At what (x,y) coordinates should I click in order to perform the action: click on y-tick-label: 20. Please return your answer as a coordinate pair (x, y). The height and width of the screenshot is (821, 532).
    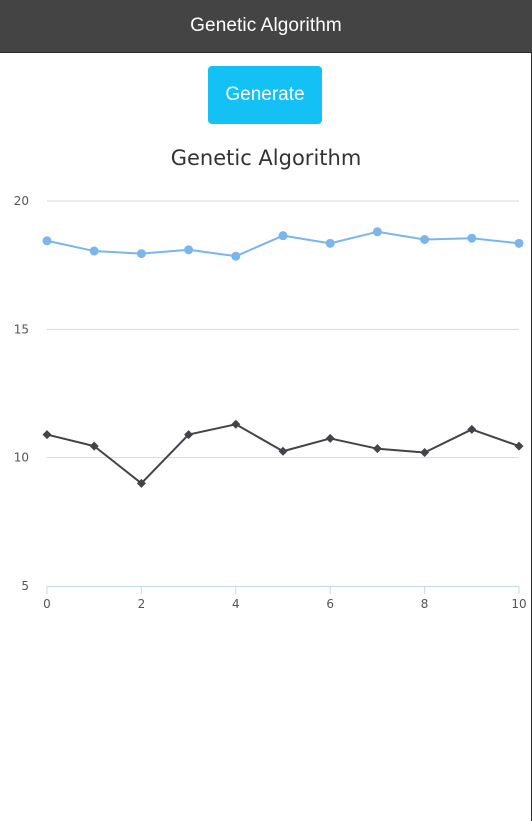
    Looking at the image, I should click on (21, 201).